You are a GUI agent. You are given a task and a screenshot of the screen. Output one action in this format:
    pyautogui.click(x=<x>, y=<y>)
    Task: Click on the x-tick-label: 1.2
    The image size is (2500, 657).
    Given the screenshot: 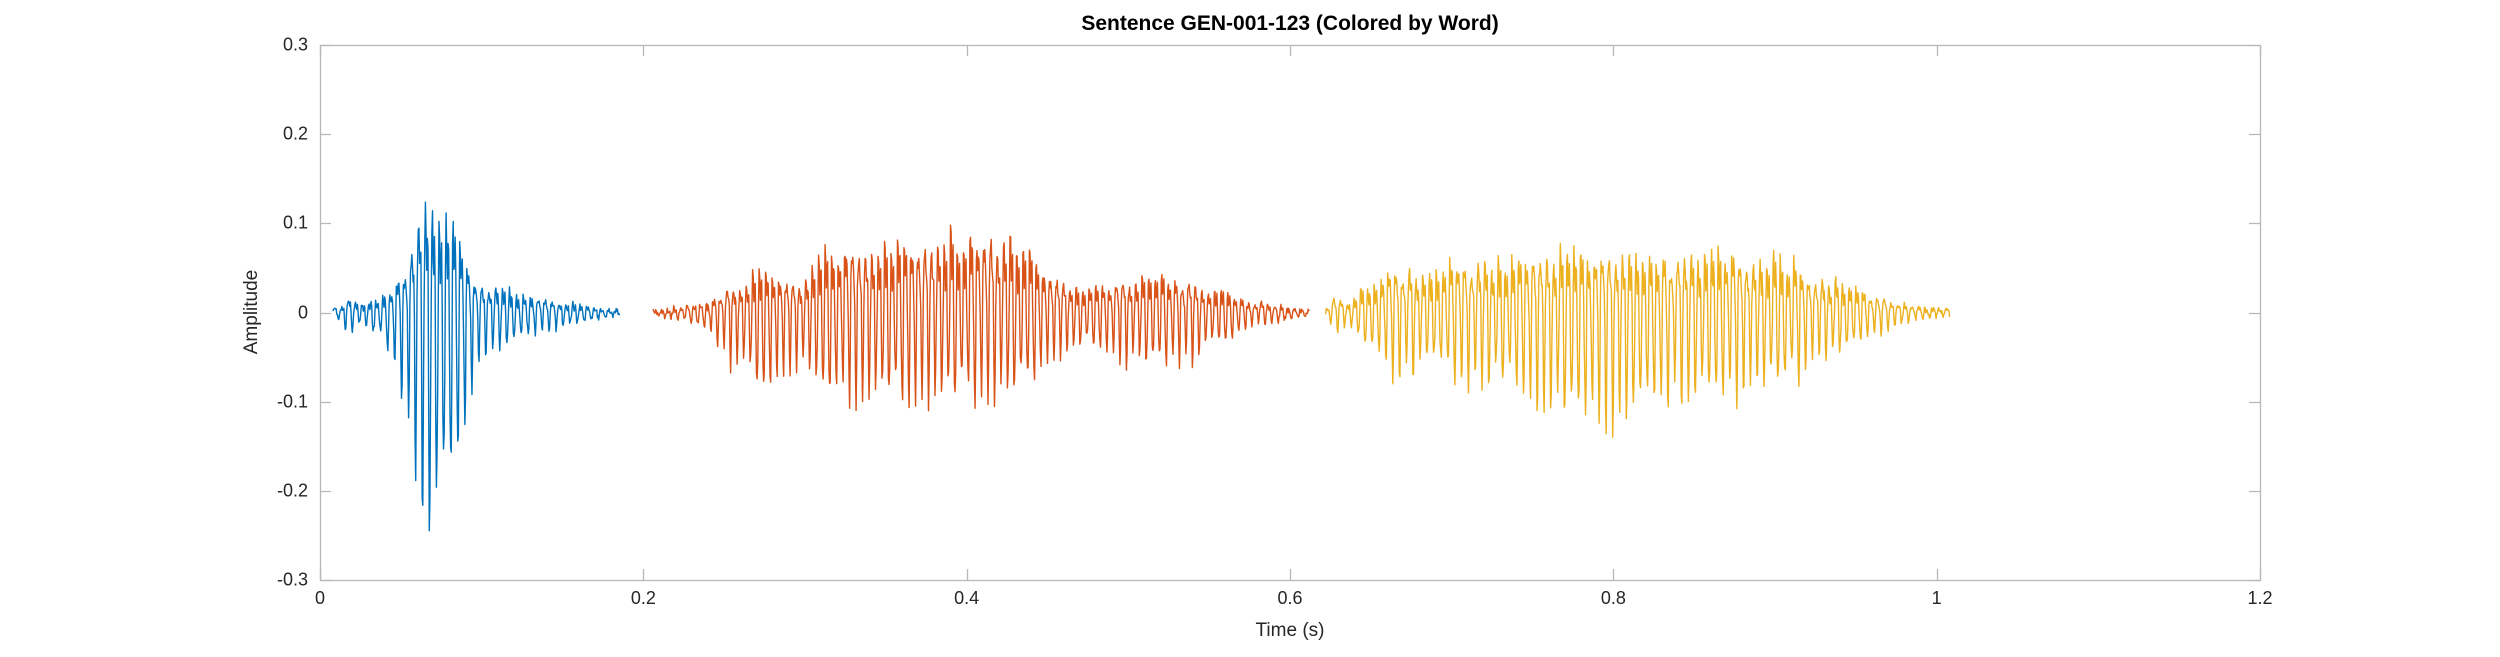 What is the action you would take?
    pyautogui.click(x=2260, y=598)
    